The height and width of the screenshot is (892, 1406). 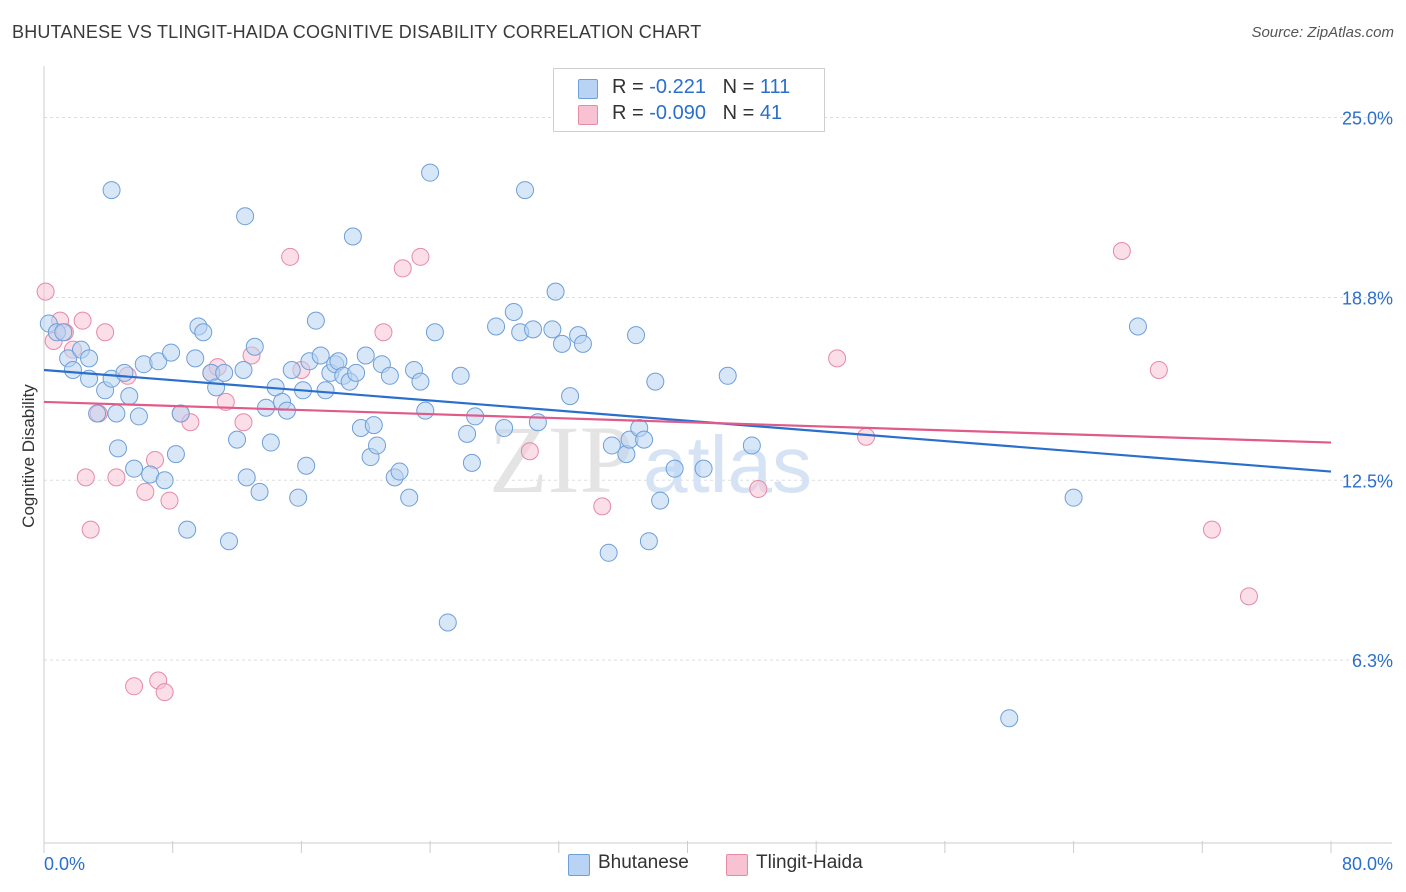 What do you see at coordinates (1367, 481) in the screenshot?
I see `y-tick-label-1: 12.5%` at bounding box center [1367, 481].